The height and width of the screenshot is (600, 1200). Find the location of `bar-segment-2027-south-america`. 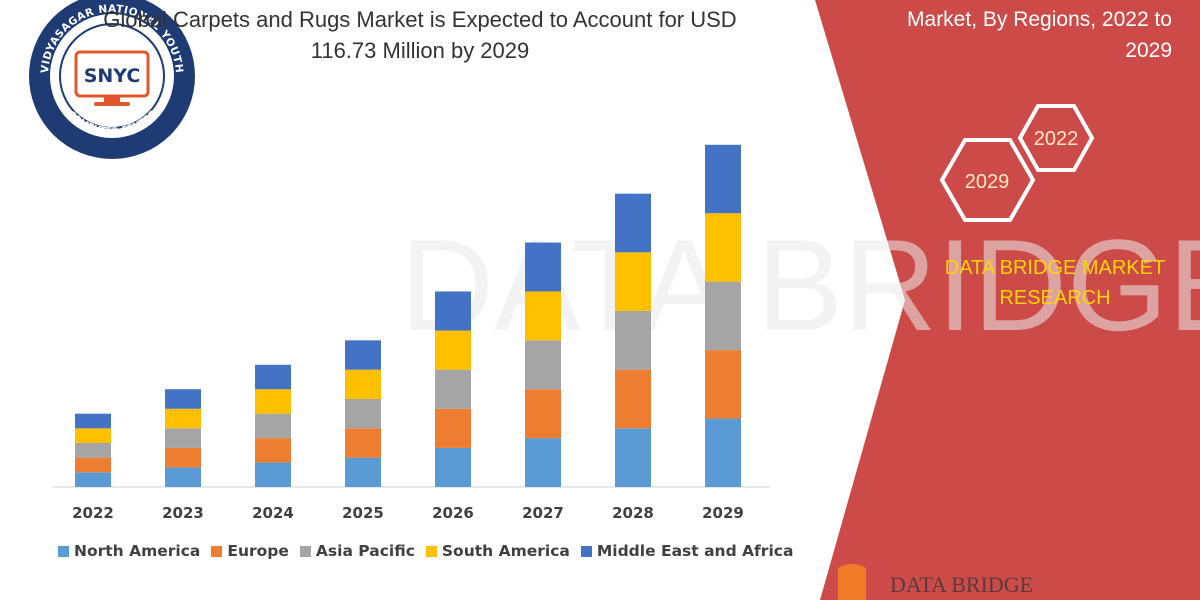

bar-segment-2027-south-america is located at coordinates (543, 316).